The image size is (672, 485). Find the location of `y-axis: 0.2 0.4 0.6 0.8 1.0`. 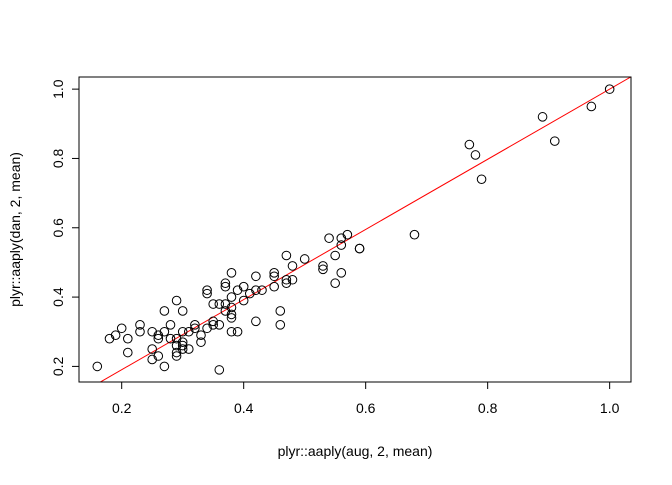

y-axis: 0.2 0.4 0.6 0.8 1.0 is located at coordinates (65, 227).